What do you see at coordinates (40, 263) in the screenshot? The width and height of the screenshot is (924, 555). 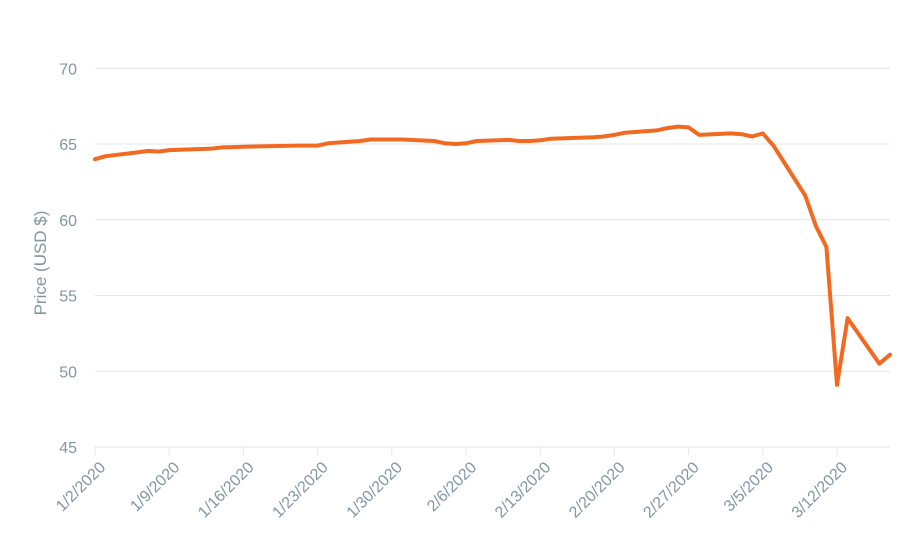 I see `y-axis-title: Price (USD $)` at bounding box center [40, 263].